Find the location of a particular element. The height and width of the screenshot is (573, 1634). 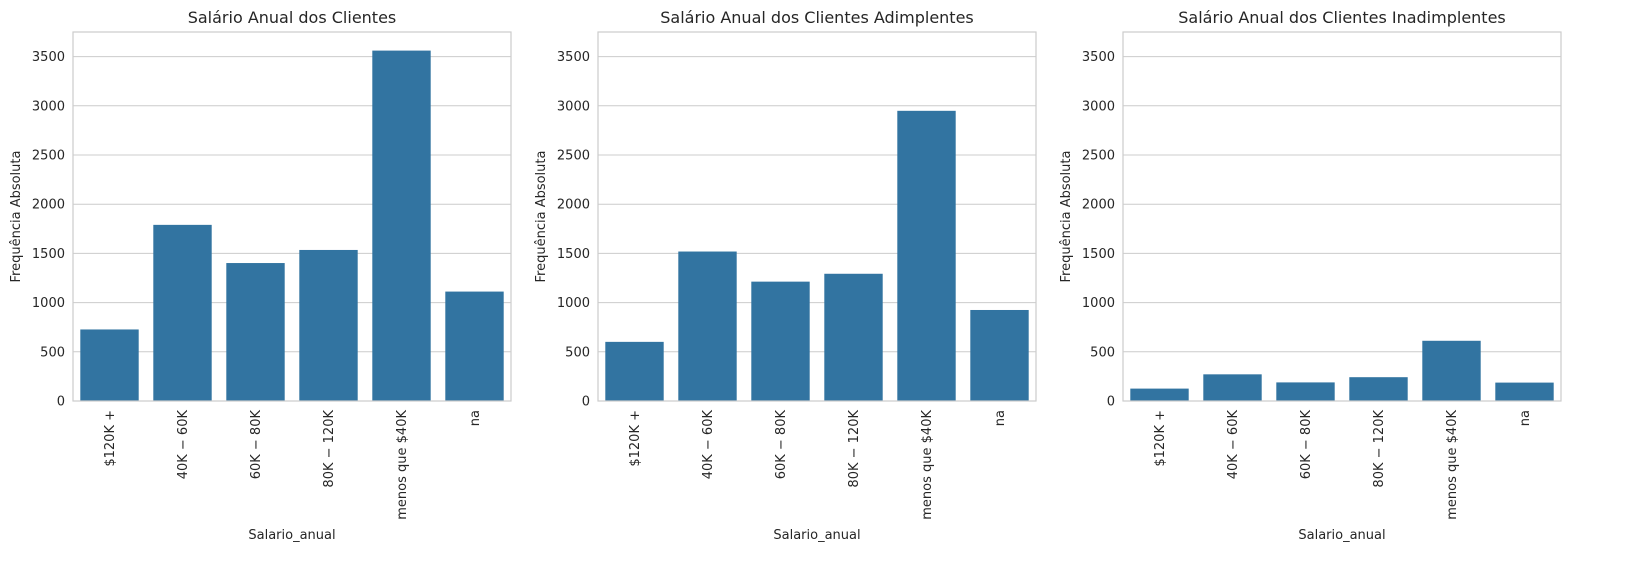

chart-title: Salário Anual dos Clientes Inadimplentes is located at coordinates (1342, 17).